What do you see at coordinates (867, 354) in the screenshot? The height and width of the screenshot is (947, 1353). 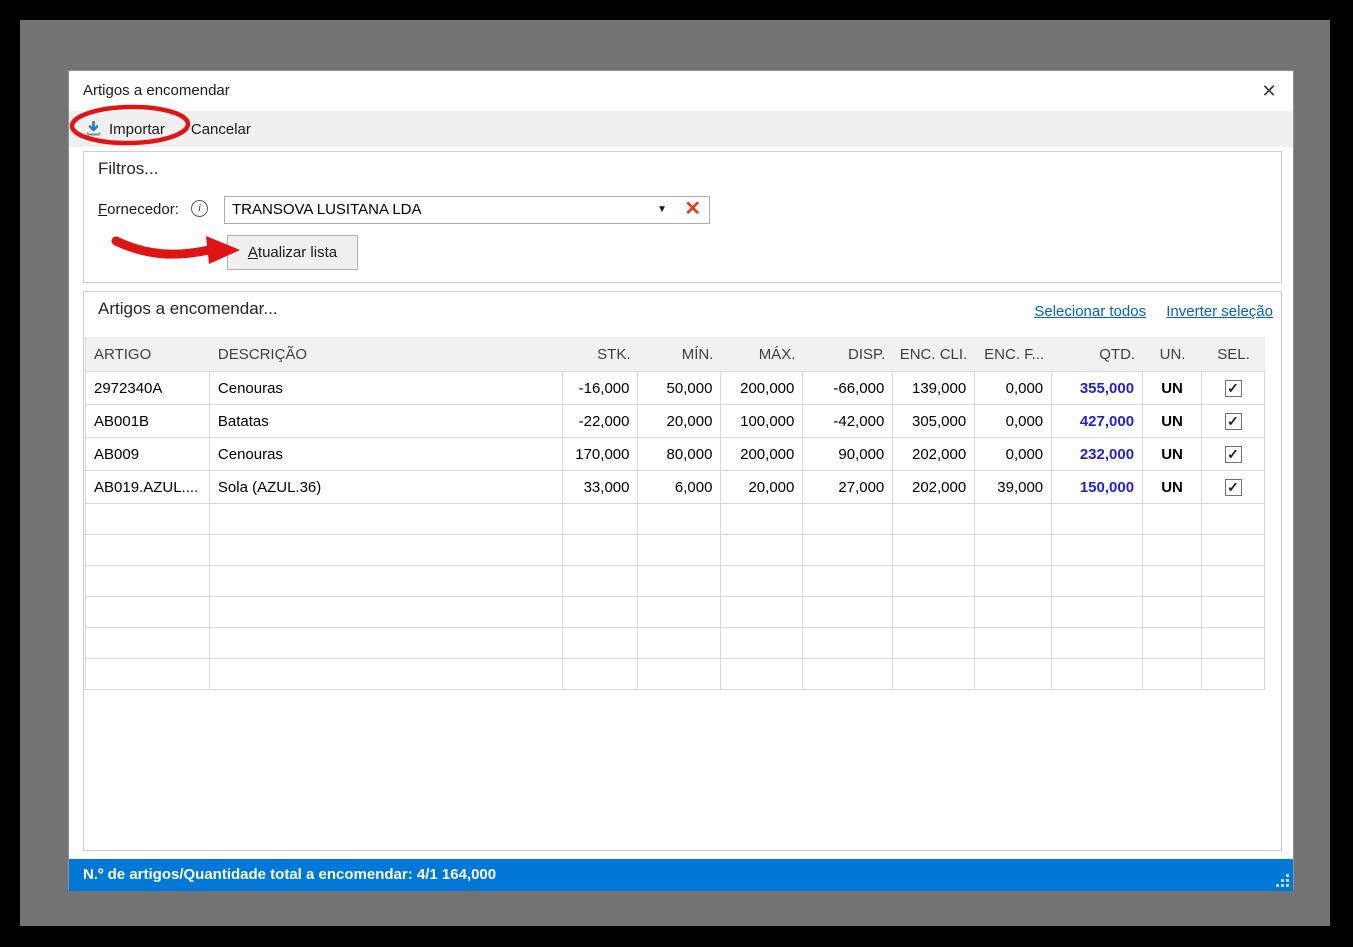 I see `column-header-disp: DISP.` at bounding box center [867, 354].